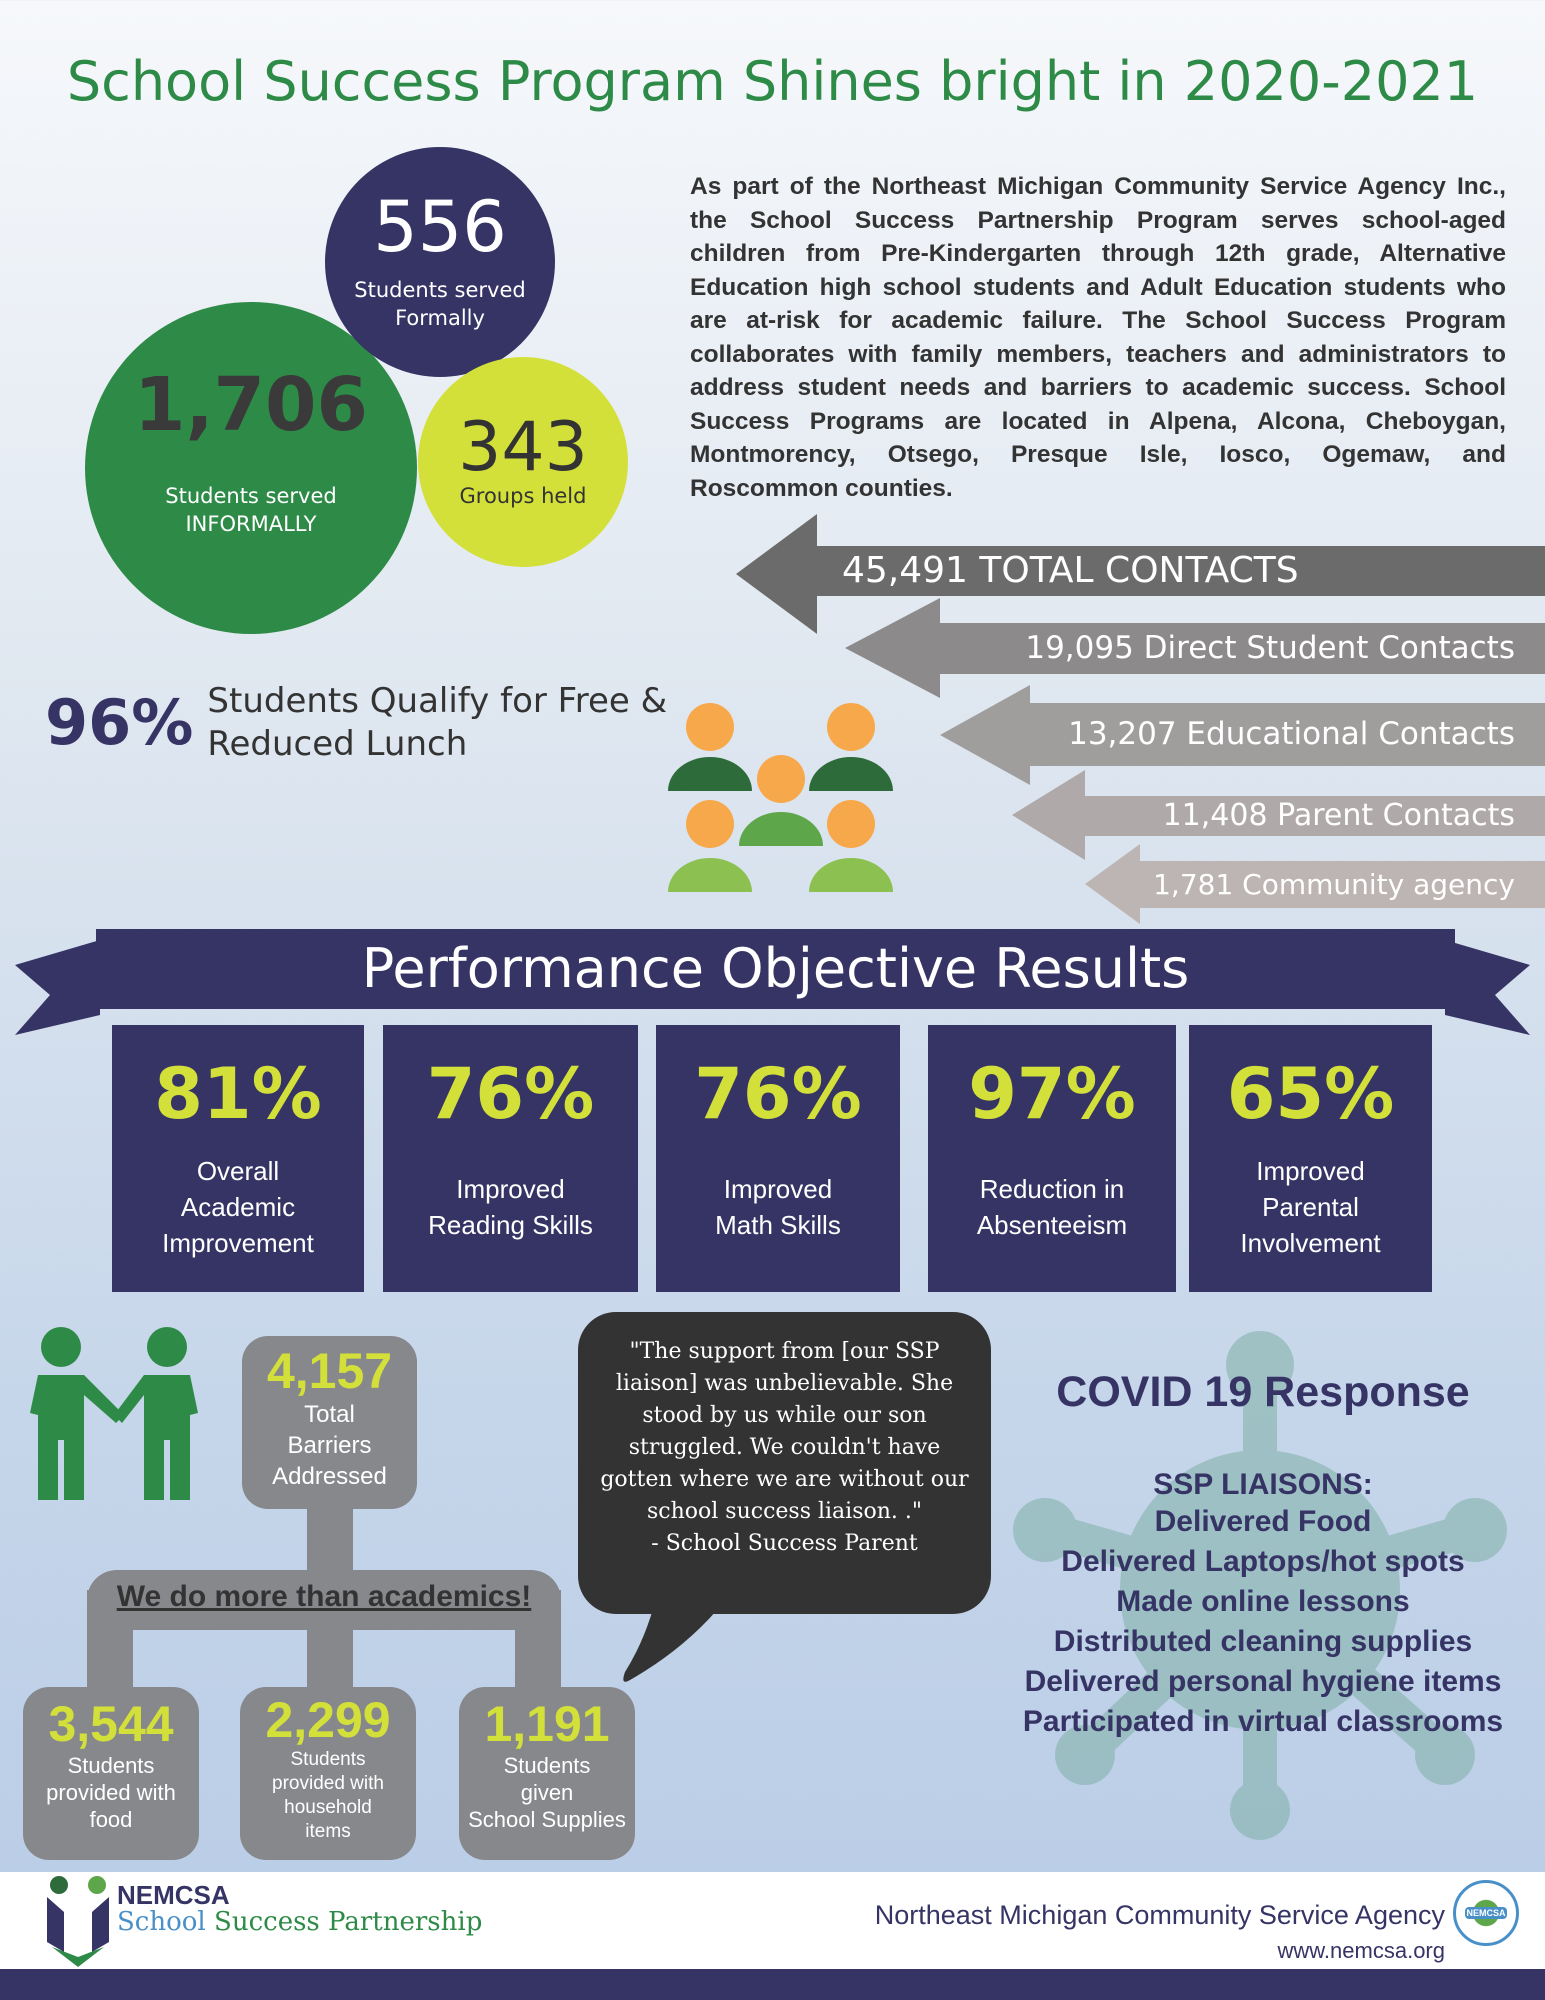 The width and height of the screenshot is (1545, 2000). I want to click on covid-subtitle: SSP LIAISONS:, so click(1263, 1484).